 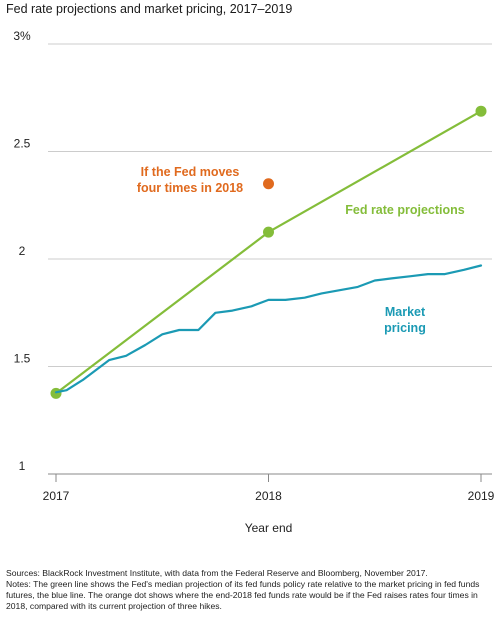 What do you see at coordinates (405, 210) in the screenshot?
I see `fed-projections-label: Fed rate projections` at bounding box center [405, 210].